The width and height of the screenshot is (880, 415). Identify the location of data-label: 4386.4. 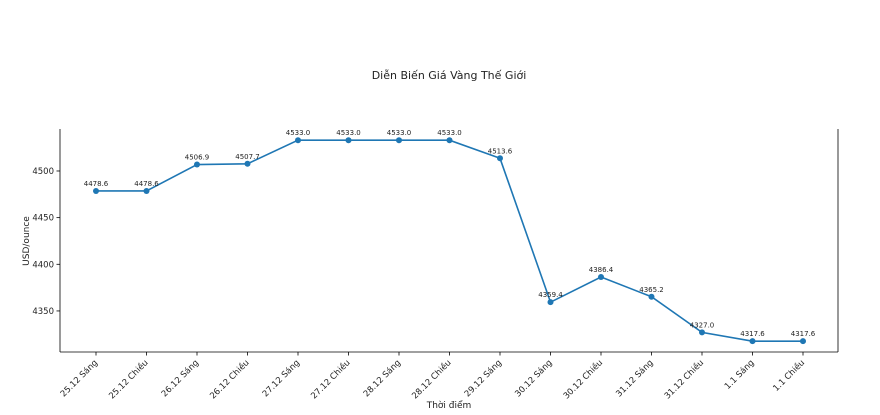
(601, 270).